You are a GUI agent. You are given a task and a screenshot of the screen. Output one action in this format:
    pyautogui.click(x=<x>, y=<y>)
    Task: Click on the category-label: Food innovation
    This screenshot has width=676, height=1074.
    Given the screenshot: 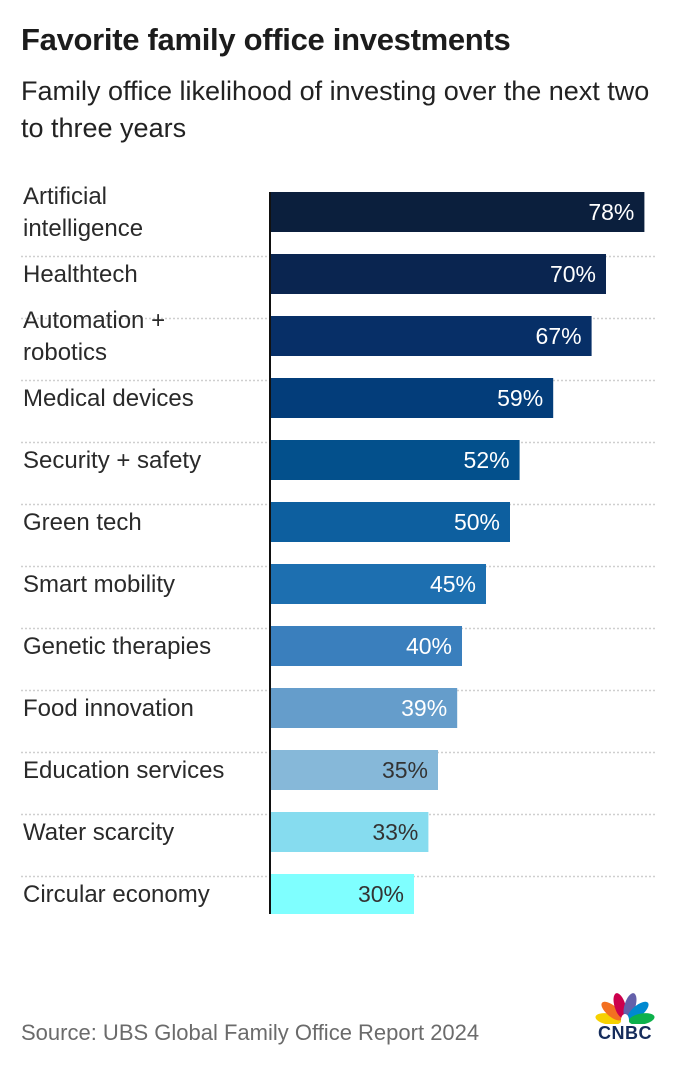 What is the action you would take?
    pyautogui.click(x=108, y=708)
    